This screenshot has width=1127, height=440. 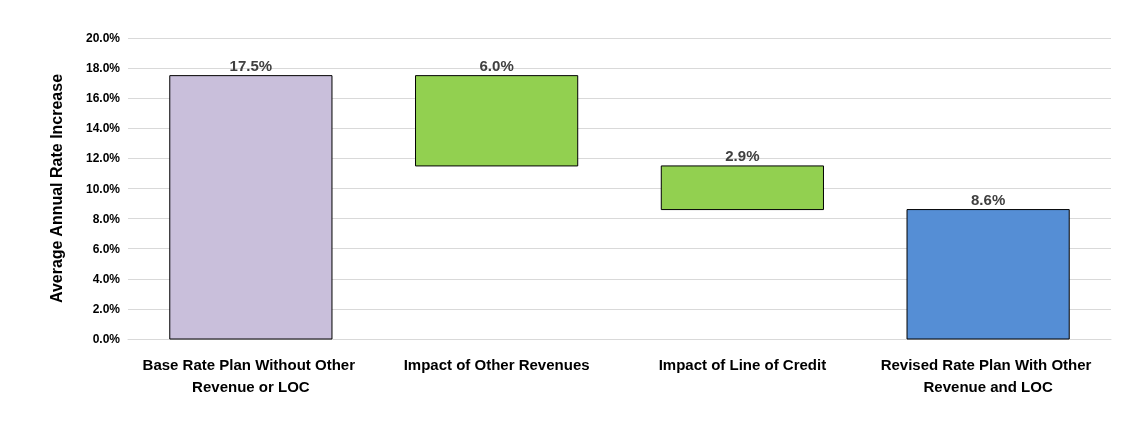 I want to click on y-axis-title: Average Annual Rate Increase, so click(x=56, y=188).